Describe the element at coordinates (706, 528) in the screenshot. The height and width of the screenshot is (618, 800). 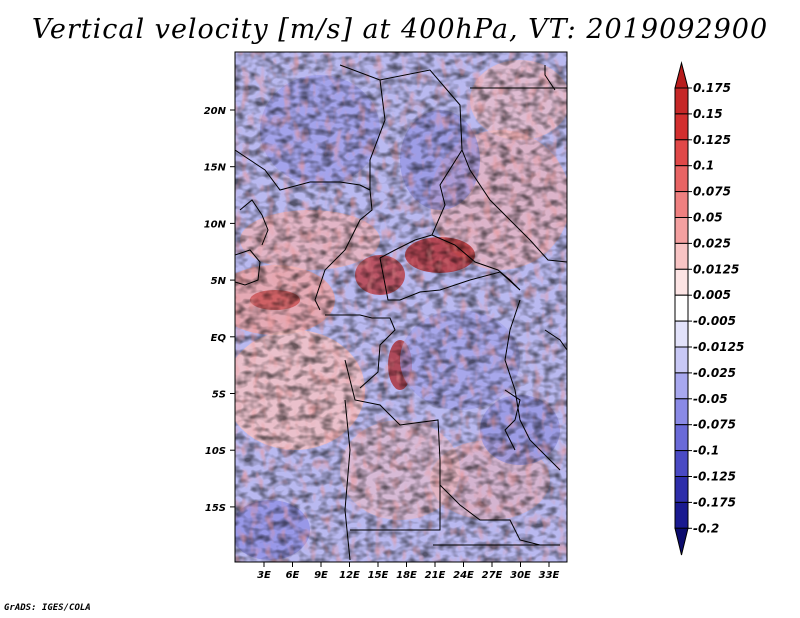
I see `colorbar-label: -0.2` at that location.